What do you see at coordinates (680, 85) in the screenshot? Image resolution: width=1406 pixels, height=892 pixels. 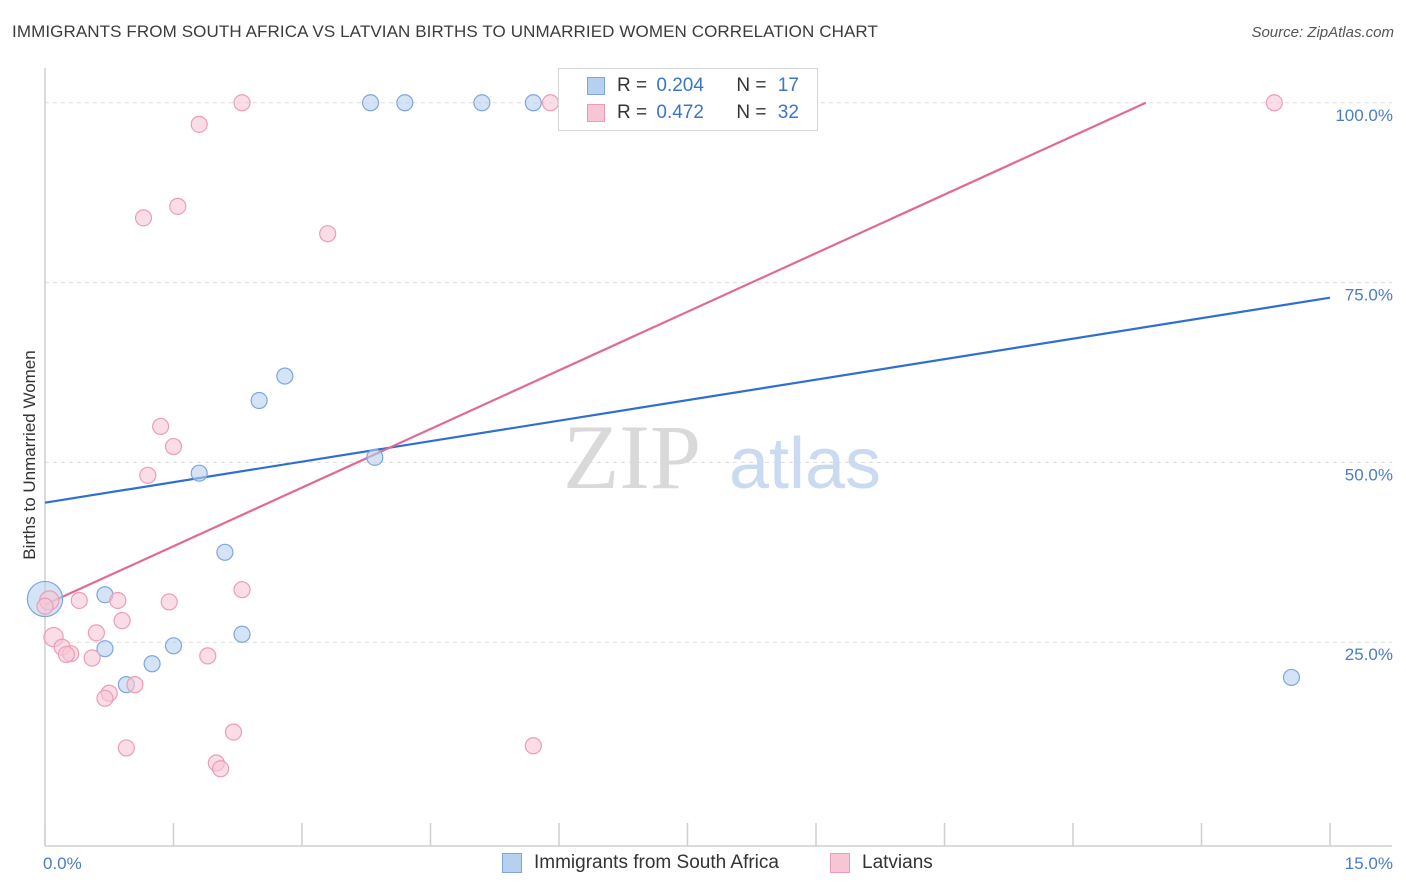 I see `legend-r-value: 0.204` at bounding box center [680, 85].